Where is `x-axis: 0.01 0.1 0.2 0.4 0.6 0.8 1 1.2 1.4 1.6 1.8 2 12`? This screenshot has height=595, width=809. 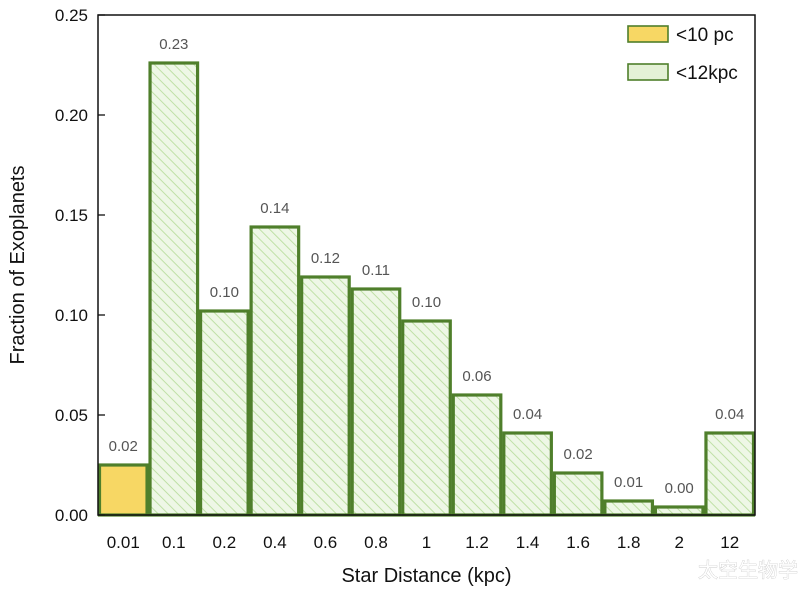 x-axis: 0.01 0.1 0.2 0.4 0.6 0.8 1 1.2 1.4 1.6 1.8 2 12 is located at coordinates (423, 542).